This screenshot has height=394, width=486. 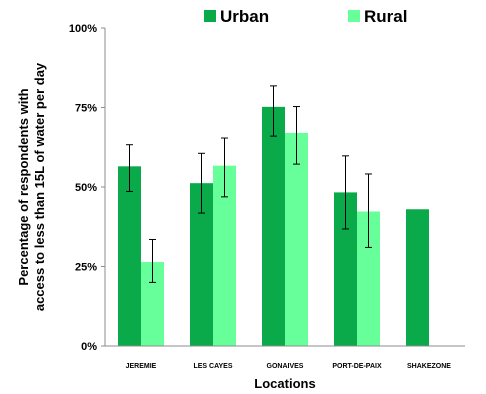 What do you see at coordinates (284, 383) in the screenshot?
I see `x-axis-title: Locations` at bounding box center [284, 383].